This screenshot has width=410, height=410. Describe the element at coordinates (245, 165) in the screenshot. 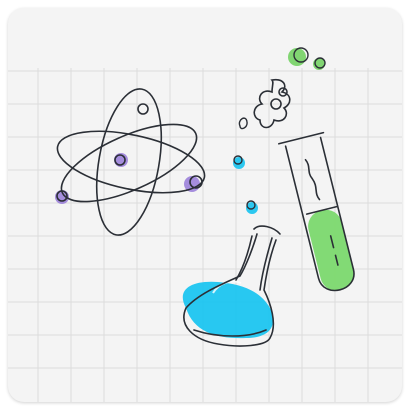

I see `bubbles-icon` at that location.